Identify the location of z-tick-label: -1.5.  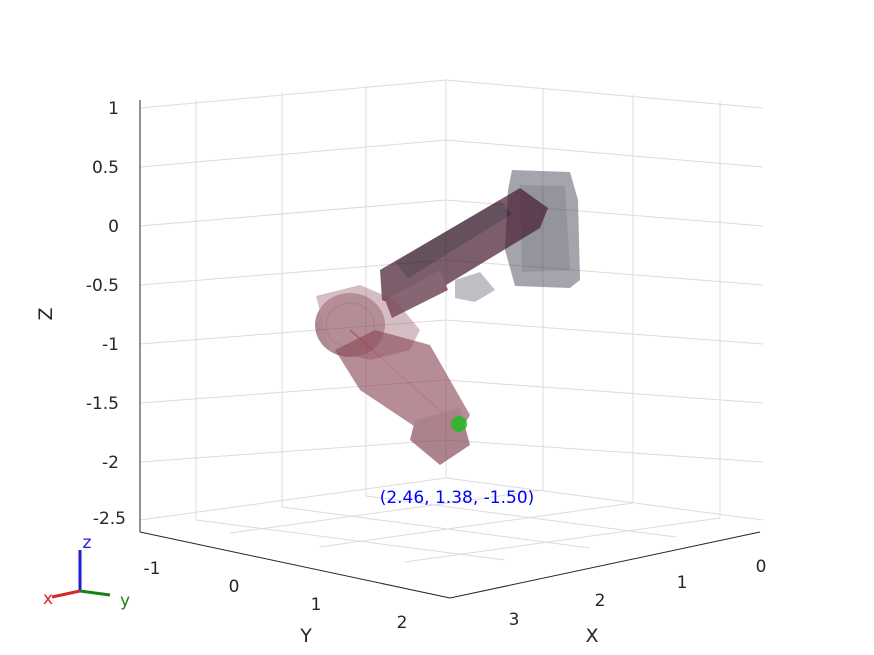
(102, 404).